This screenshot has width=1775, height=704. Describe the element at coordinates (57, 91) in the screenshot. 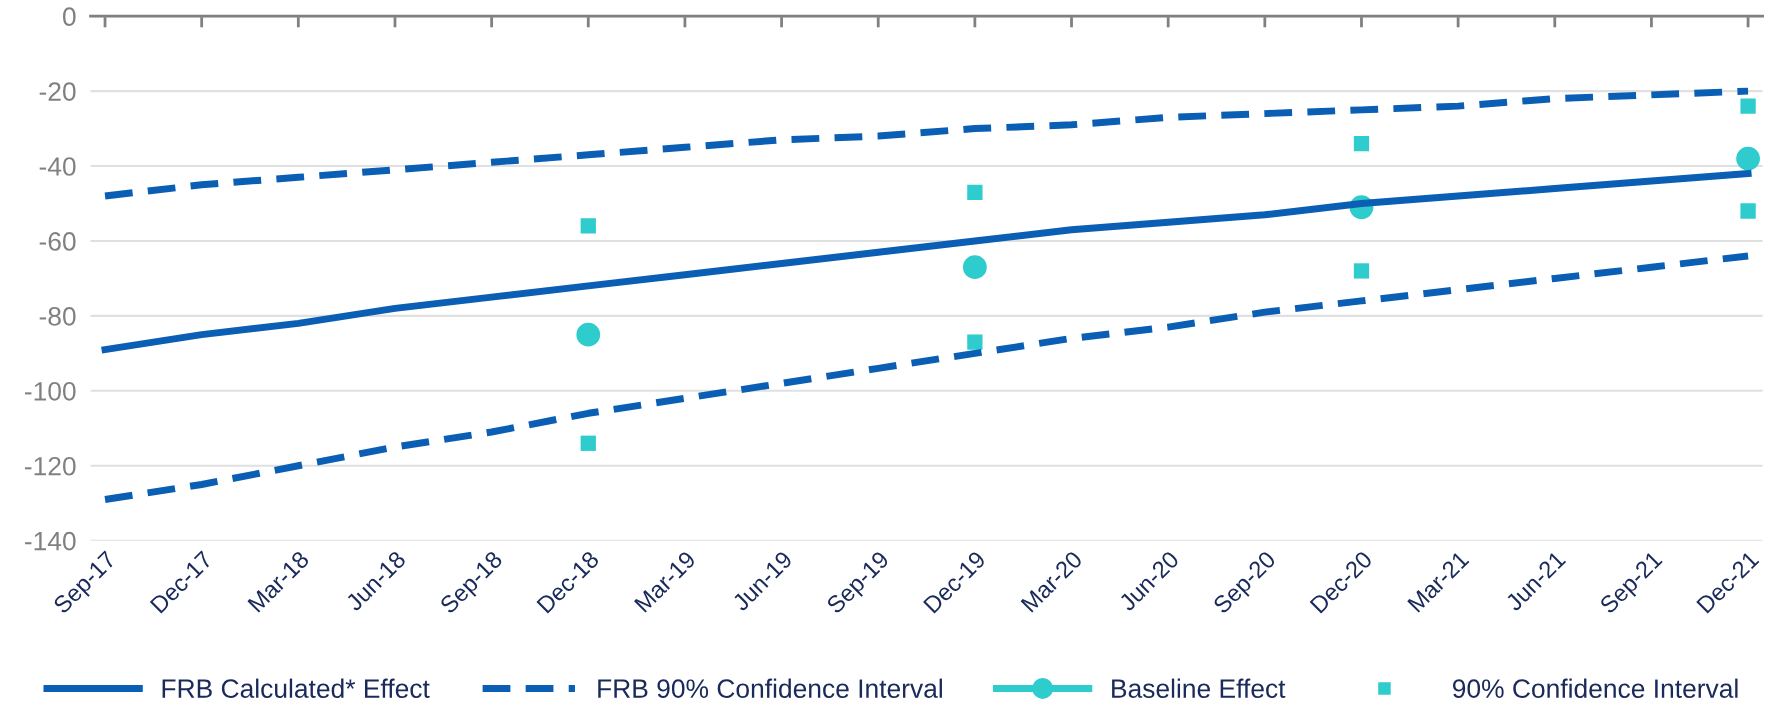

I see `y-tick-label: -20` at that location.